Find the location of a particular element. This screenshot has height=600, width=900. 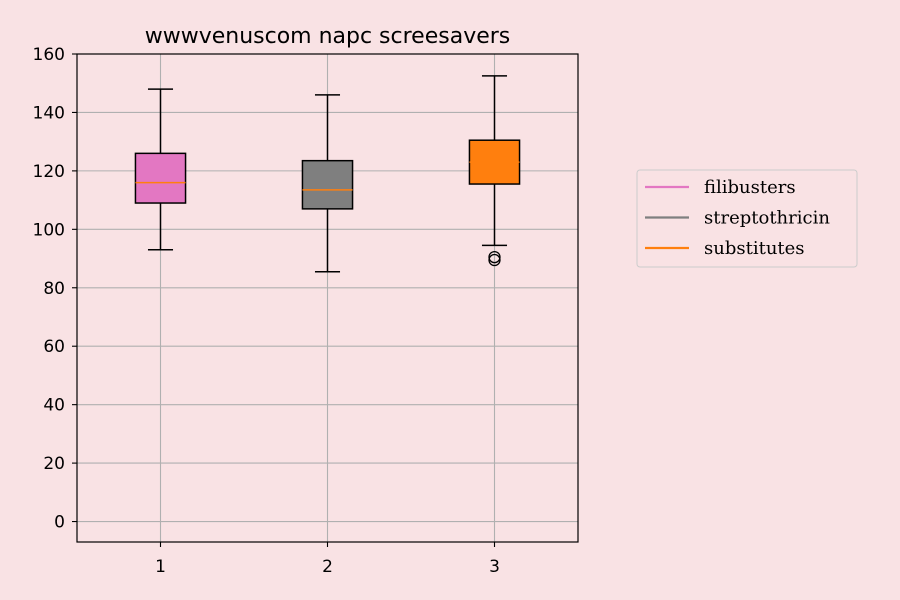

legend-box is located at coordinates (747, 218).